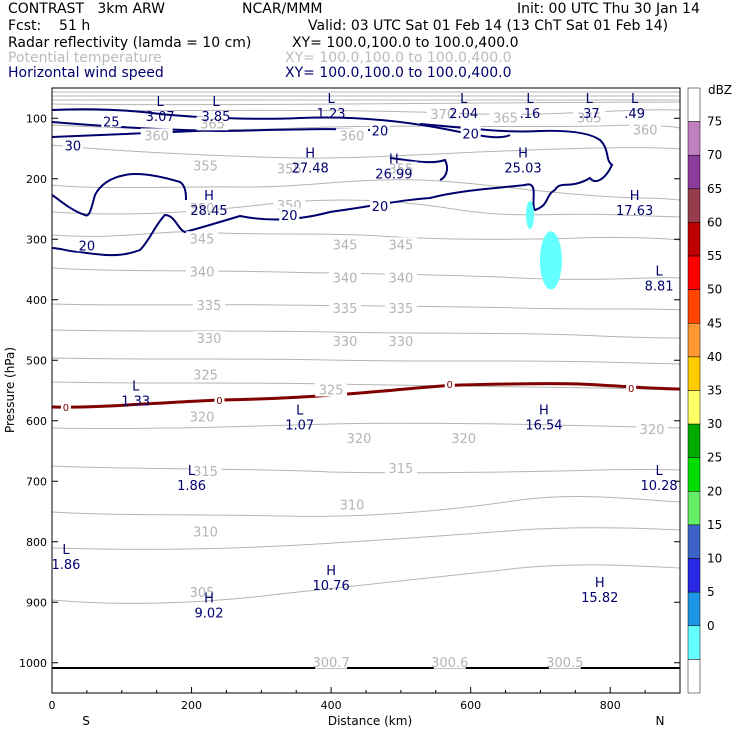  Describe the element at coordinates (714, 458) in the screenshot. I see `colorbar-label: 25` at that location.